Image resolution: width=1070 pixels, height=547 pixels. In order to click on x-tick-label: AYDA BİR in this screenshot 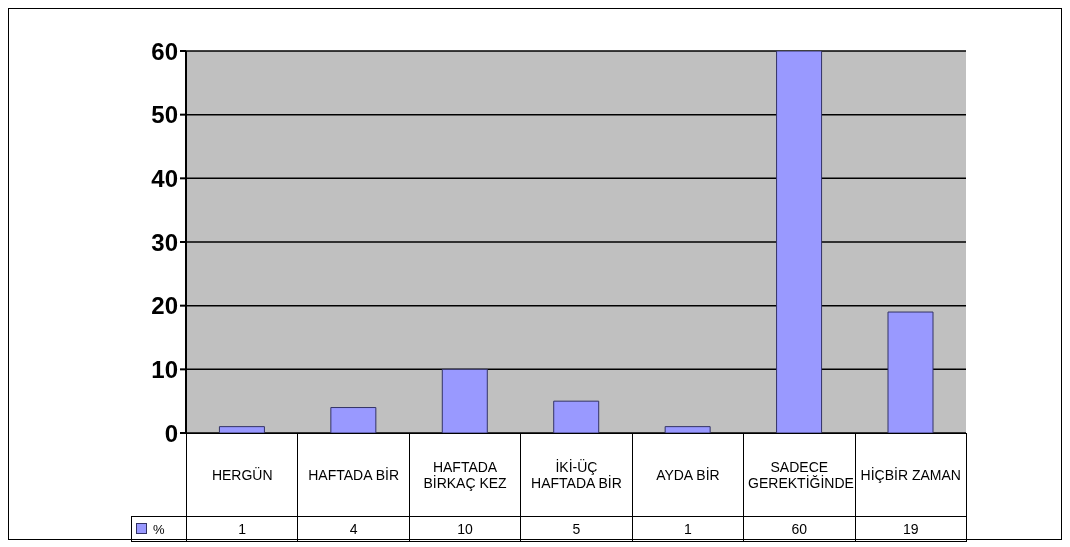, I will do `click(688, 475)`.